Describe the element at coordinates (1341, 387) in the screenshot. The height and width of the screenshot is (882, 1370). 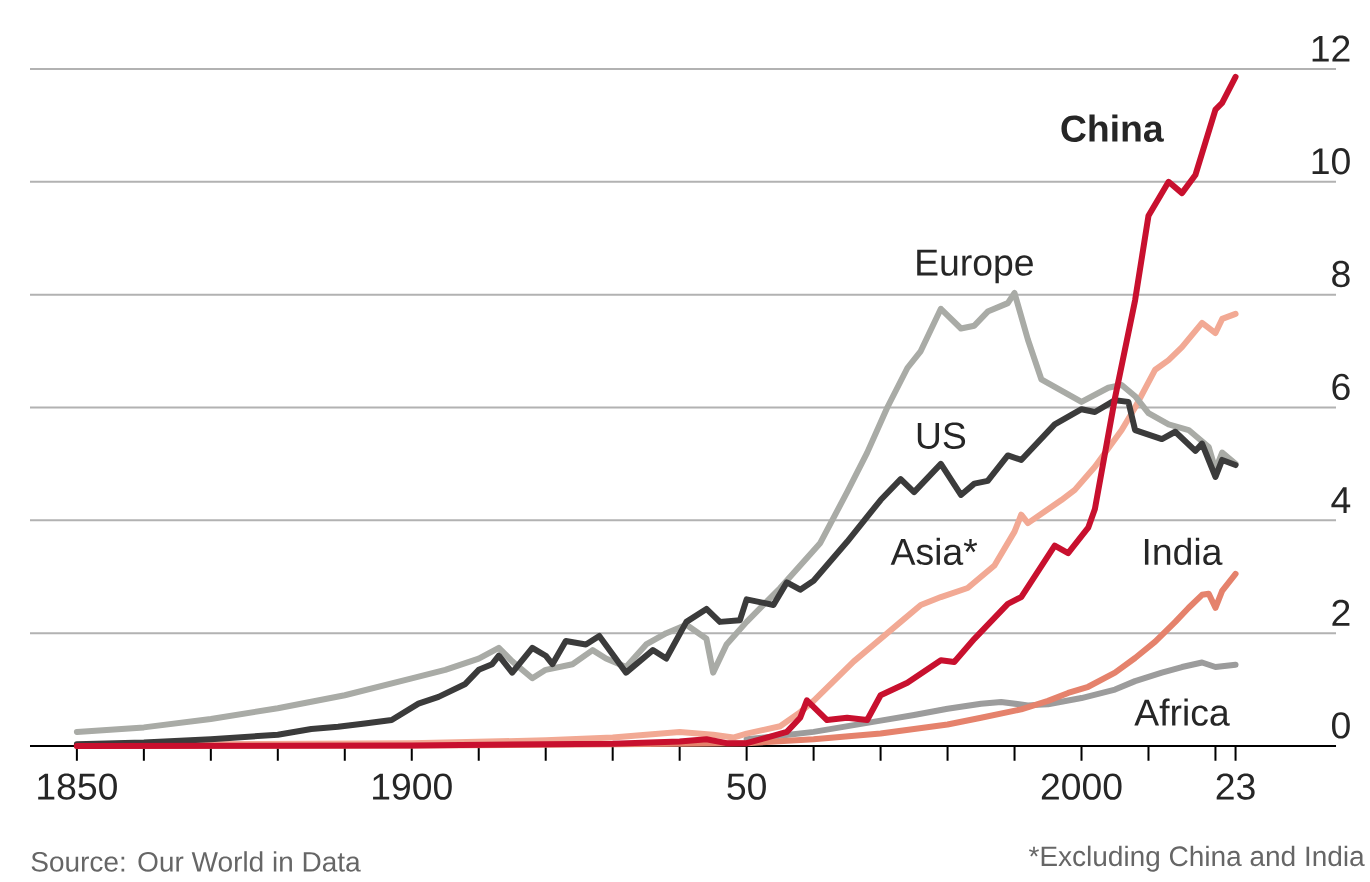
I see `y-tick-label: 6` at that location.